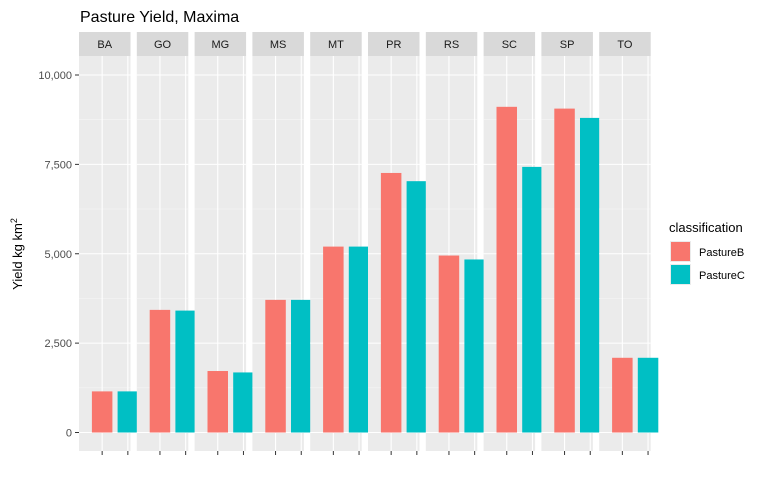 The width and height of the screenshot is (768, 480). What do you see at coordinates (590, 275) in the screenshot?
I see `bar-pasturec-sp` at bounding box center [590, 275].